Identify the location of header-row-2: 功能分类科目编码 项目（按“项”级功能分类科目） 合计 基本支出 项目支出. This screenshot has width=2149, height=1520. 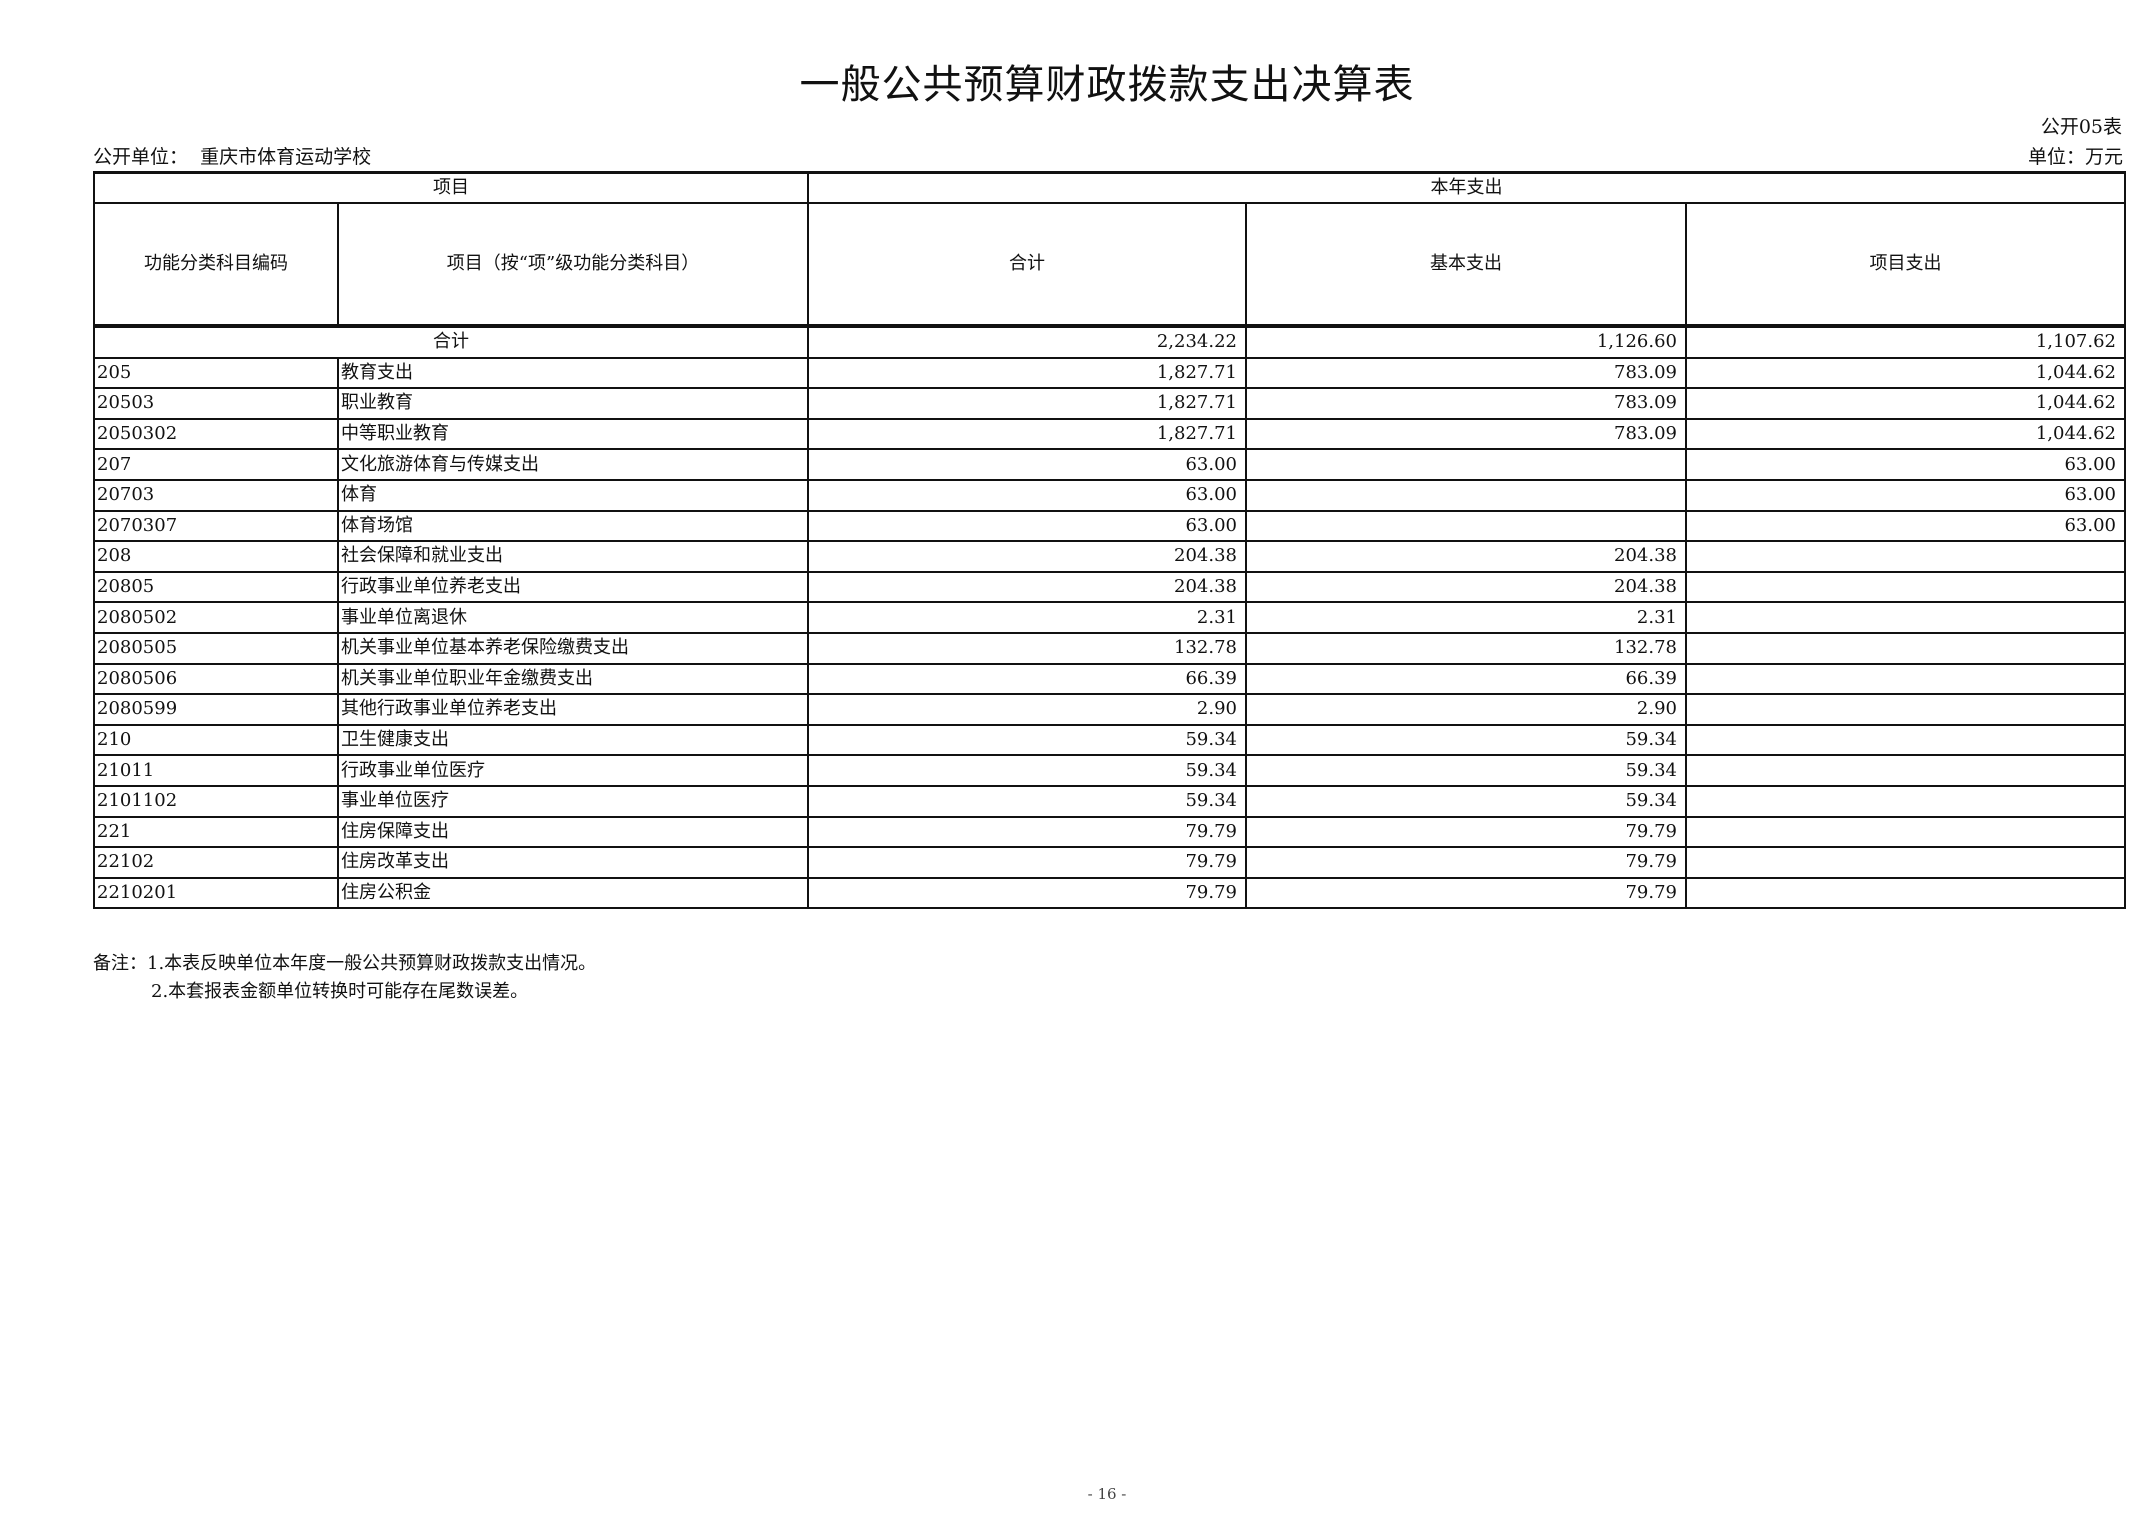
(1109, 265).